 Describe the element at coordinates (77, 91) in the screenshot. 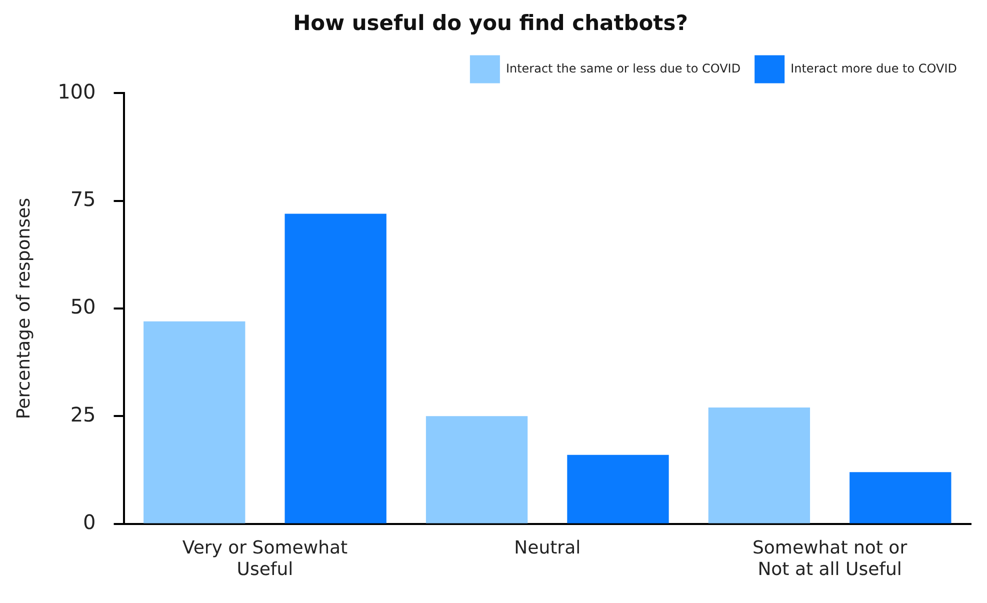

I see `y-tick-label: 100` at that location.